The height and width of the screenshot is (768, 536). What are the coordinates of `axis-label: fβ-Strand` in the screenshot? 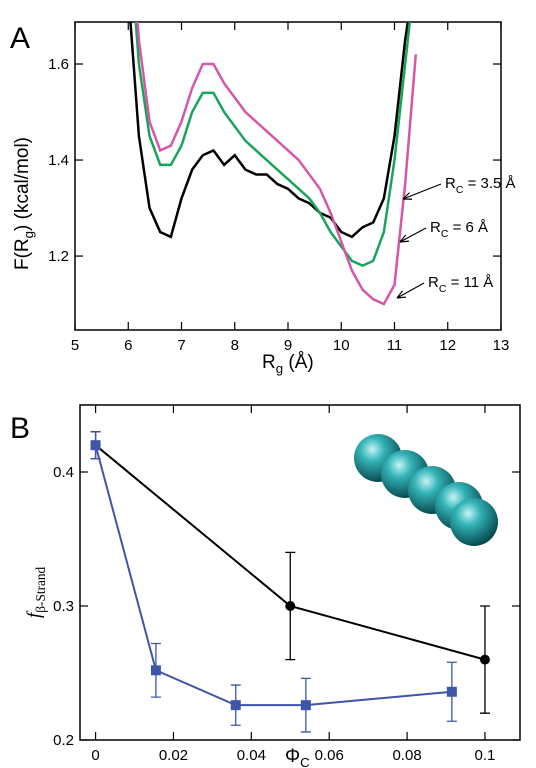 It's located at (36, 592).